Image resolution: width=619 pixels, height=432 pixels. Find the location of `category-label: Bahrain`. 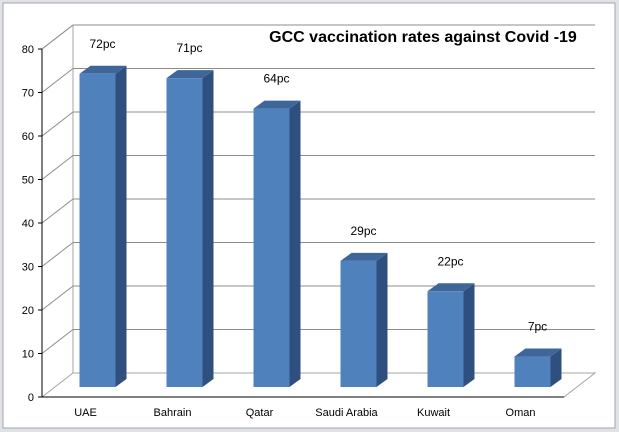

category-label: Bahrain is located at coordinates (173, 413).